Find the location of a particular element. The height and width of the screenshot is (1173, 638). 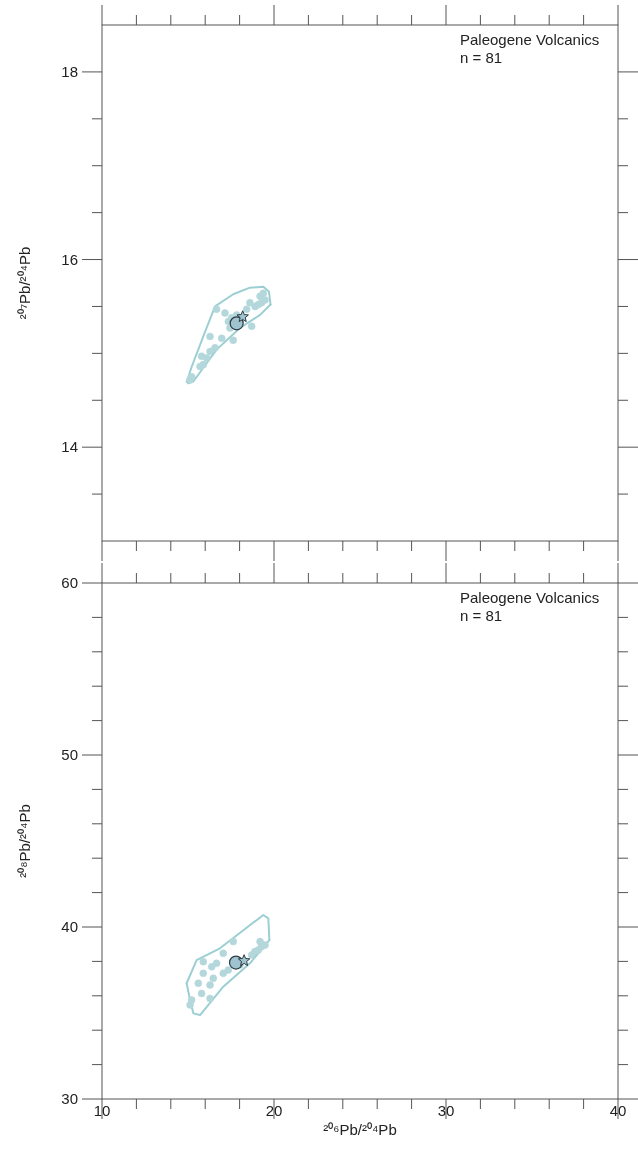

y-axis-title: ²⁰⁸Pb/²⁰⁴Pb is located at coordinates (24, 841).